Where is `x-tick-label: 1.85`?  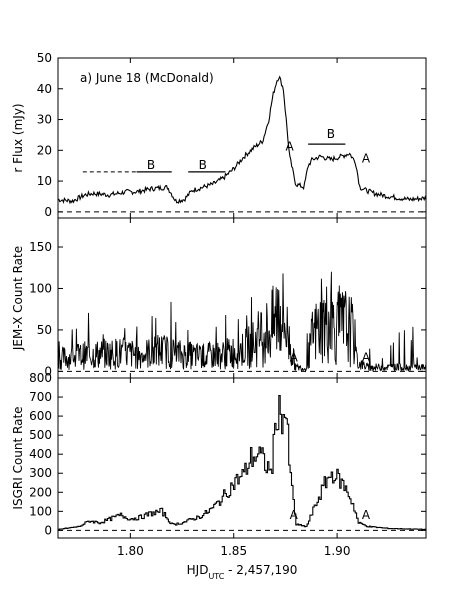
x-tick-label: 1.85 is located at coordinates (233, 551).